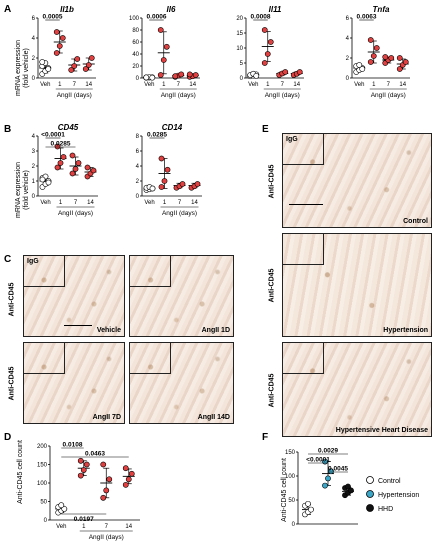 The width and height of the screenshot is (438, 550). What do you see at coordinates (169, 170) in the screenshot?
I see `chart-cd14: 0 2 4 6 8 CD14 Veh 1 7 14 AngII (days) 0.0285` at bounding box center [169, 170].